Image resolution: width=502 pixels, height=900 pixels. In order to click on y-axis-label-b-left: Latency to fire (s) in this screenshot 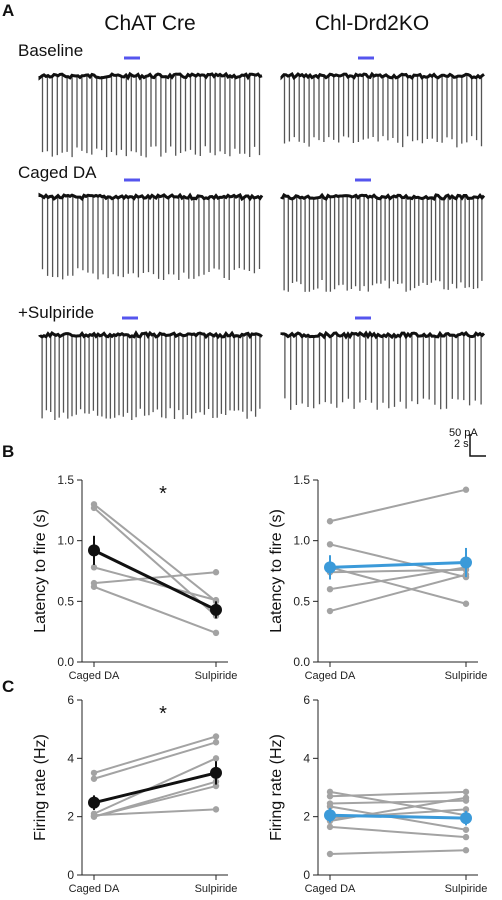, I will do `click(40, 571)`.